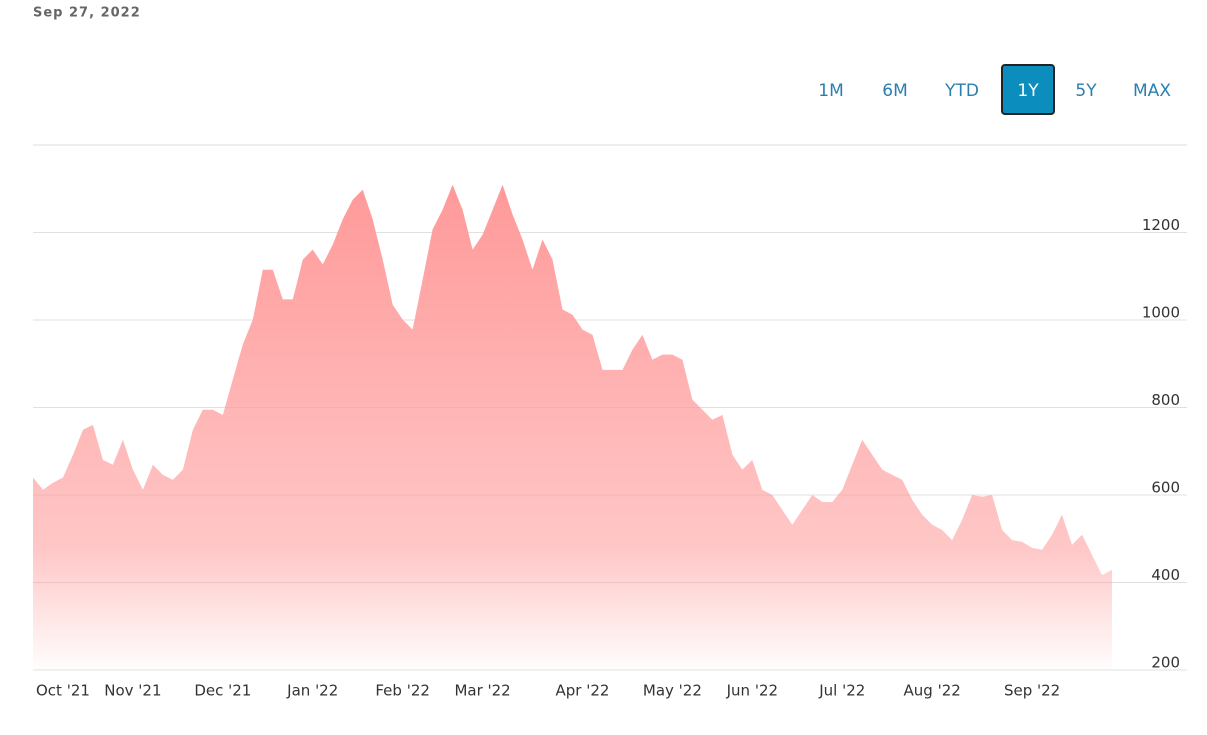  I want to click on y-tick-label: 400, so click(1165, 575).